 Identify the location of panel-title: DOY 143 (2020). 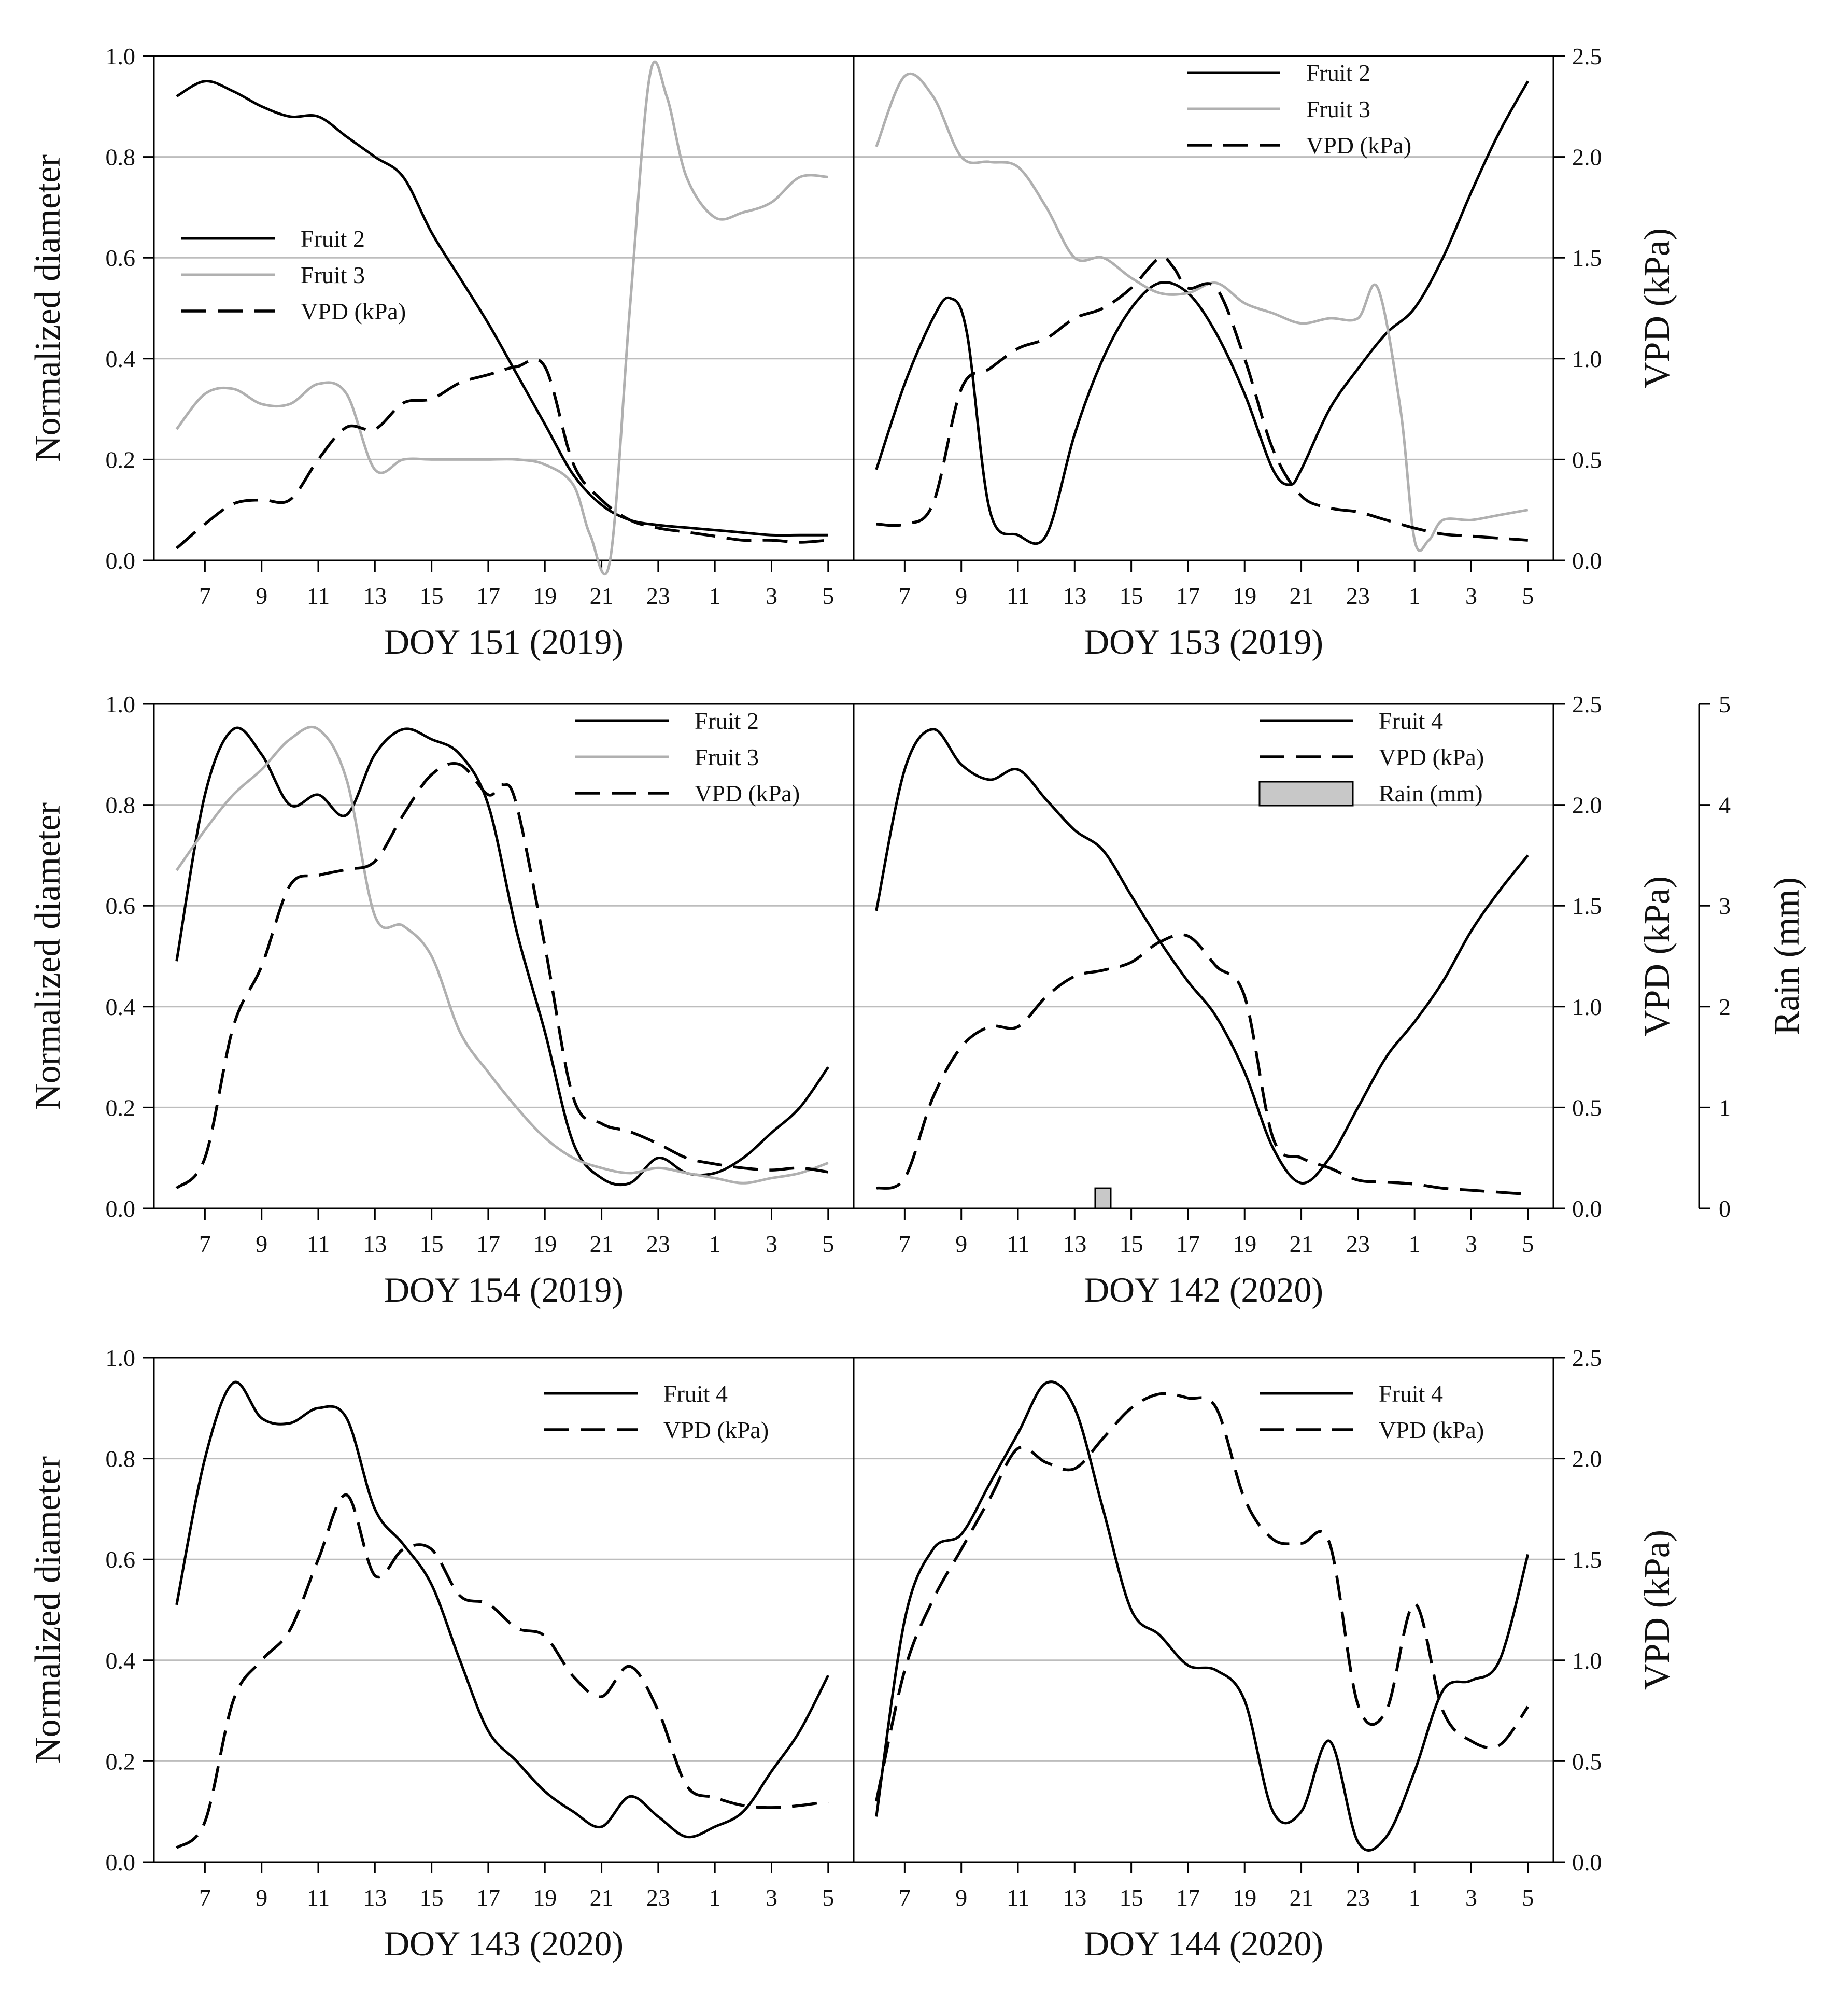
(504, 1943).